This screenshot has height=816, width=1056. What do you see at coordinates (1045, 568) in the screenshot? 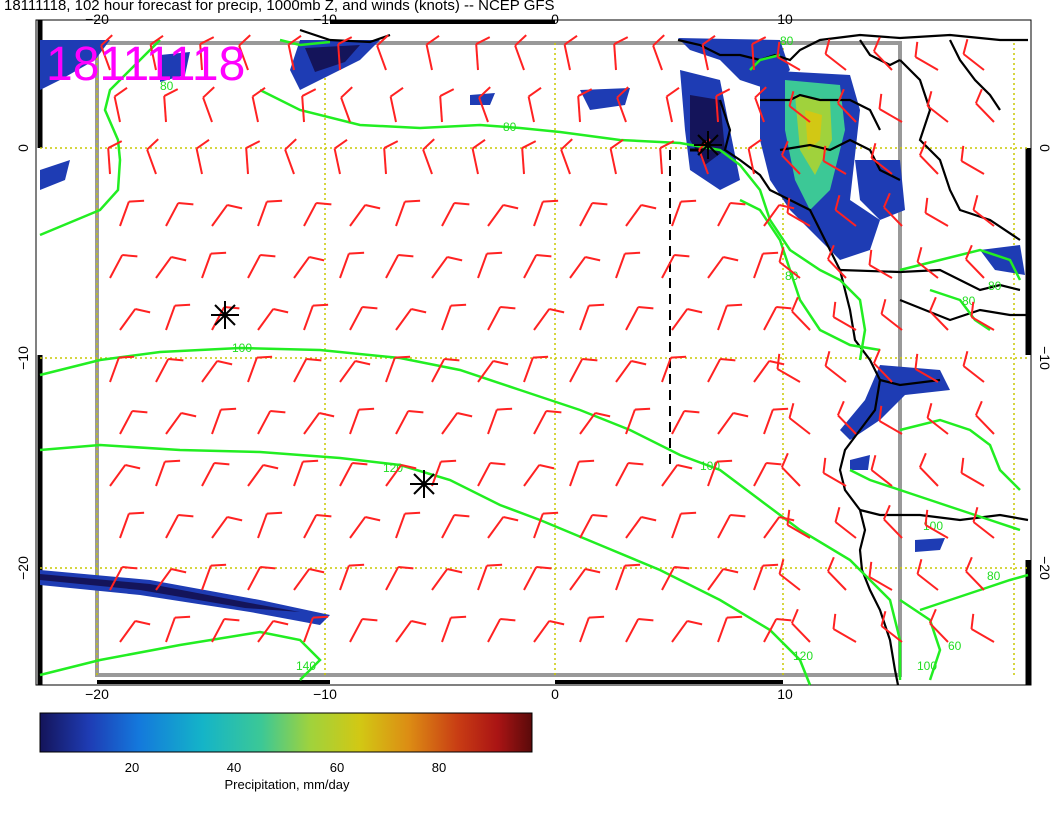
I see `lat-tick: −20` at bounding box center [1045, 568].